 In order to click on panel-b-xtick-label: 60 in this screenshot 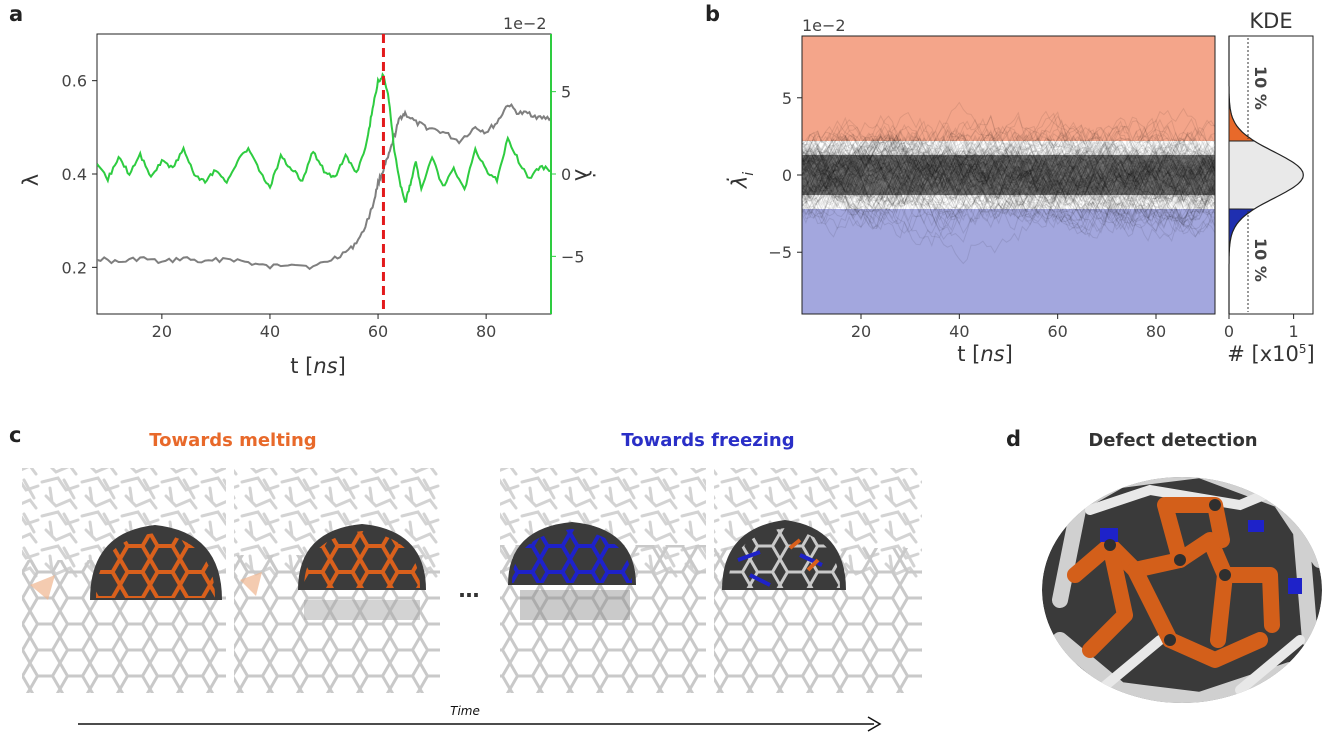, I will do `click(1057, 331)`.